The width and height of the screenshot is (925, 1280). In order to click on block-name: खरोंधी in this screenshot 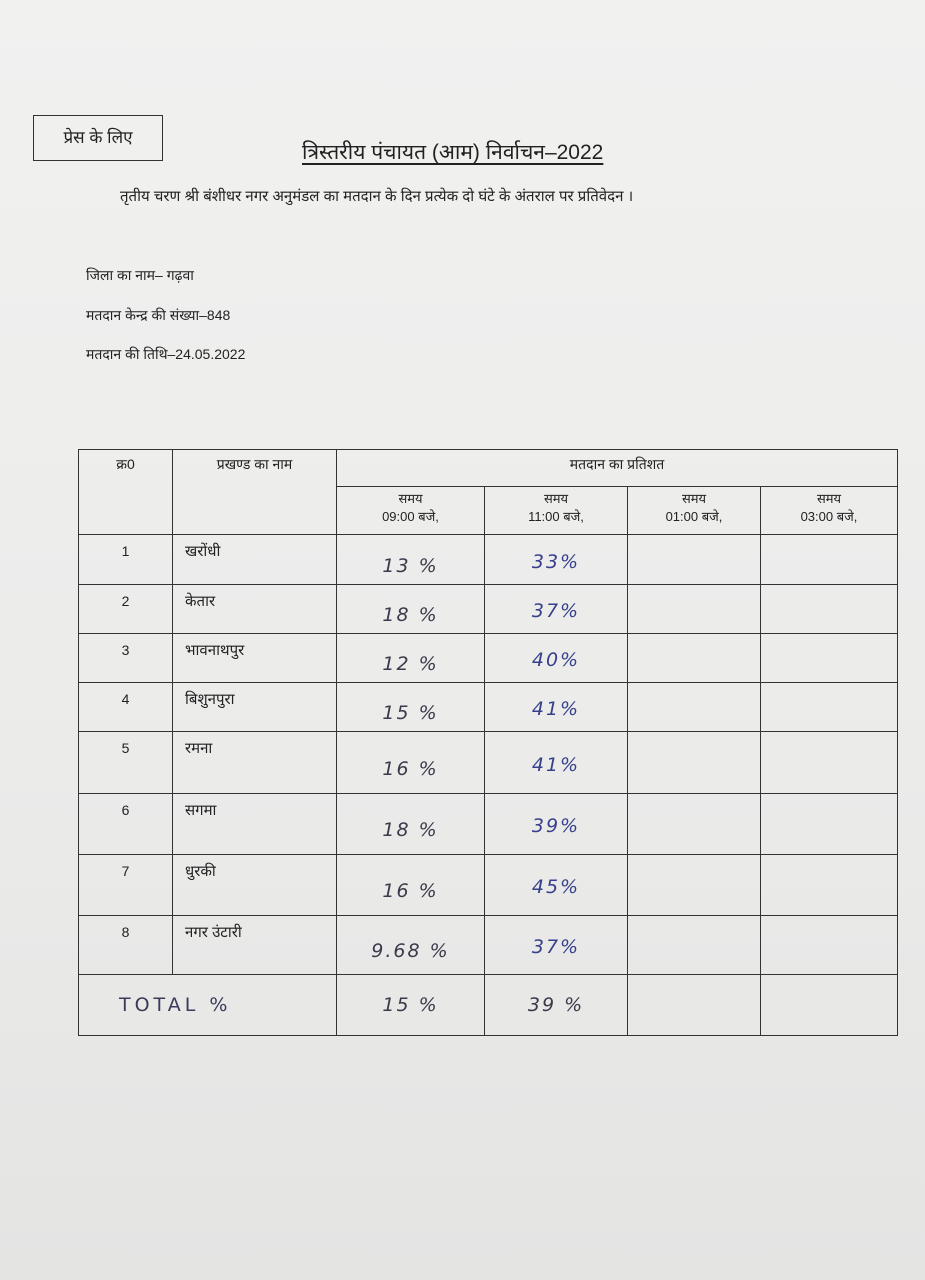, I will do `click(254, 559)`.